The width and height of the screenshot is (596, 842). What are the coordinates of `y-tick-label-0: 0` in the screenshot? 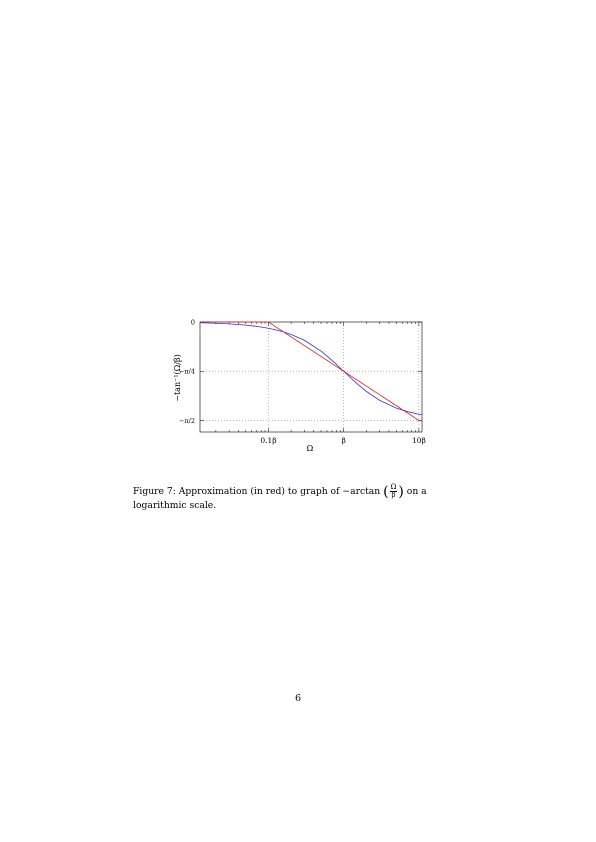 It's located at (193, 323).